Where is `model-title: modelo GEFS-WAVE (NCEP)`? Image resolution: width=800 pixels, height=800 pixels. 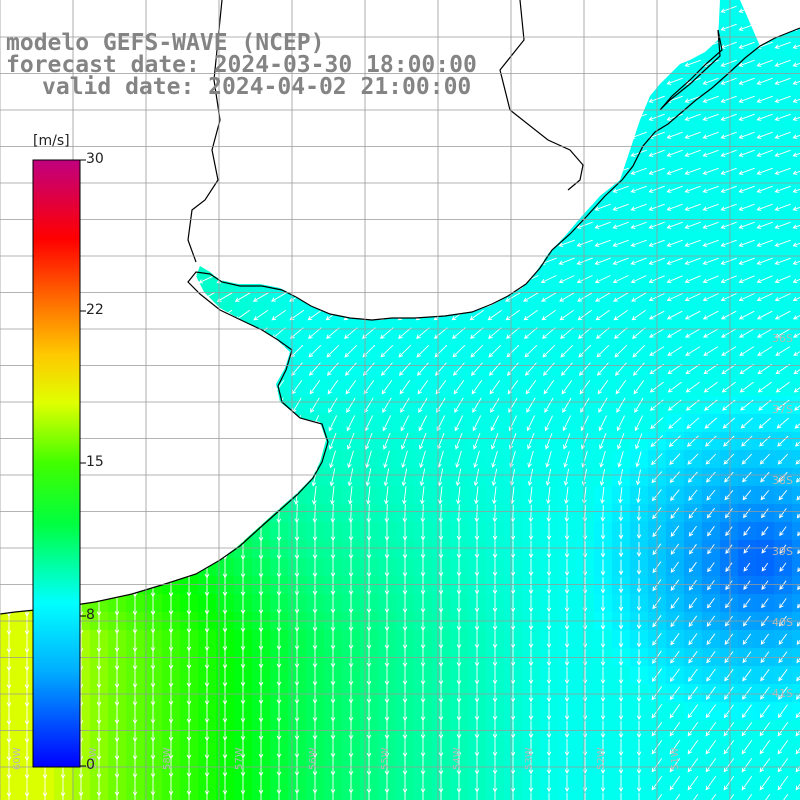 model-title: modelo GEFS-WAVE (NCEP) is located at coordinates (165, 43).